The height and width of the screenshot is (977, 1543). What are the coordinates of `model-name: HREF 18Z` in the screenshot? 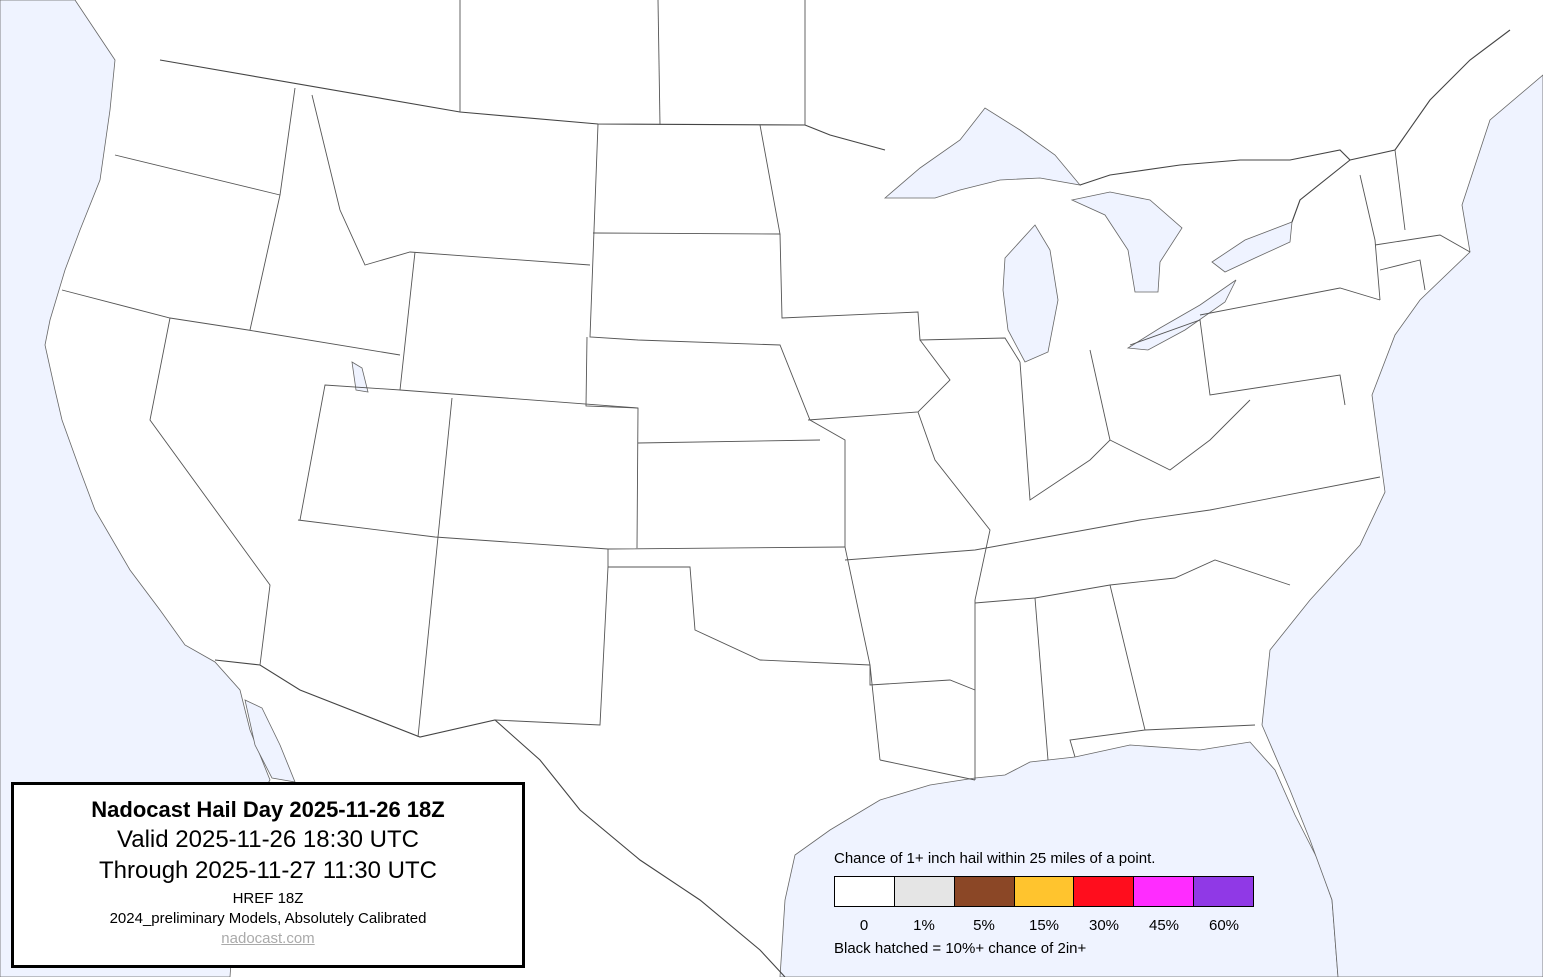 It's located at (268, 898).